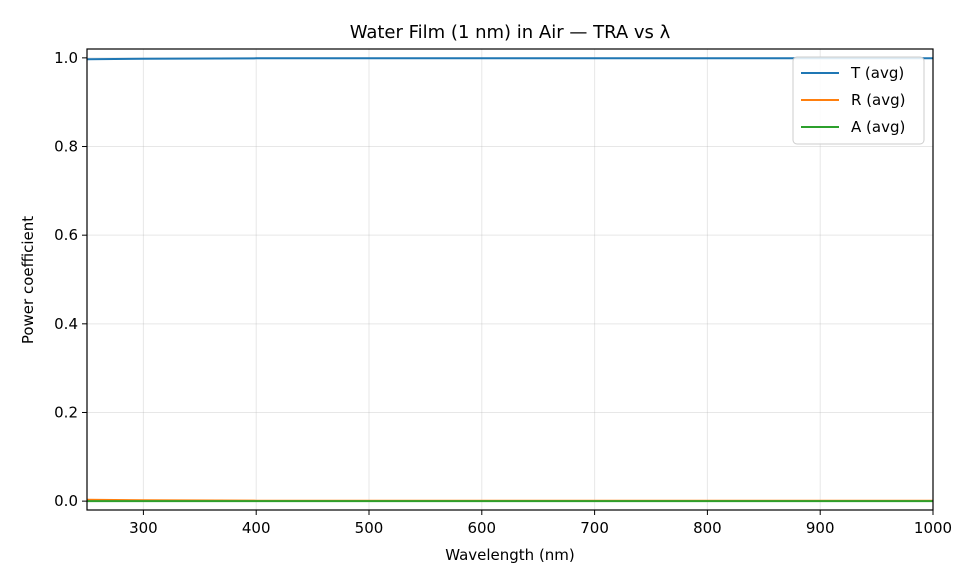 This screenshot has width=975, height=585. I want to click on x-tick-label: 300, so click(143, 528).